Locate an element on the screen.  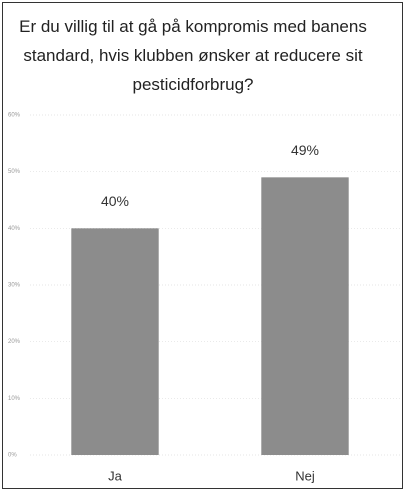
y-tick-label: 40% is located at coordinates (14, 229).